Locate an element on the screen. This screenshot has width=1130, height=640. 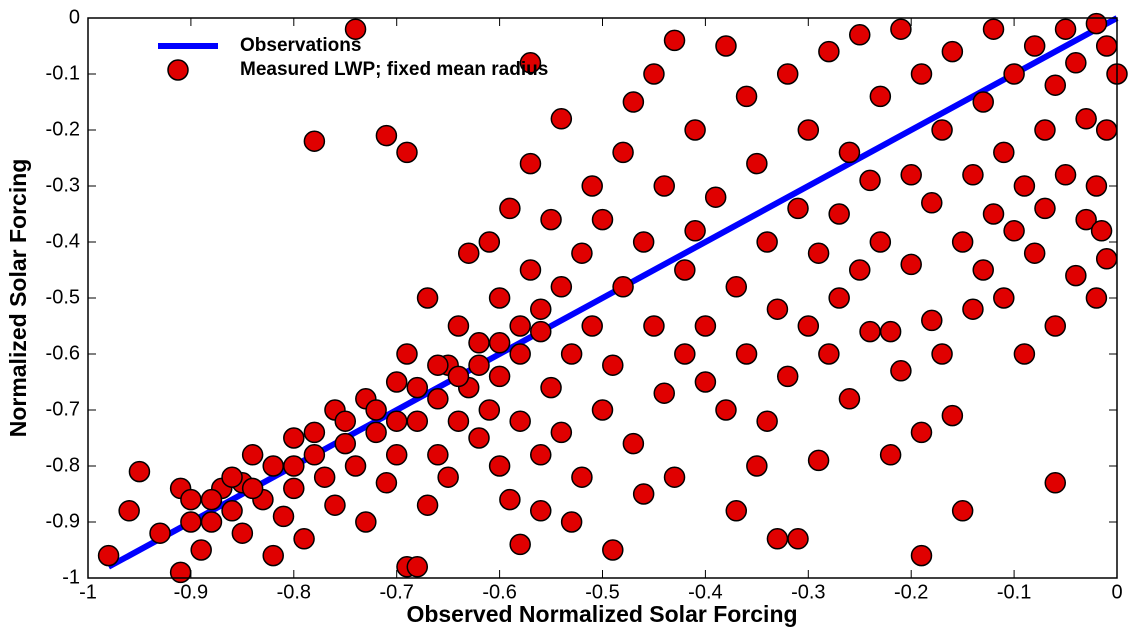
y-tick-label: -0.6 is located at coordinates (63, 353).